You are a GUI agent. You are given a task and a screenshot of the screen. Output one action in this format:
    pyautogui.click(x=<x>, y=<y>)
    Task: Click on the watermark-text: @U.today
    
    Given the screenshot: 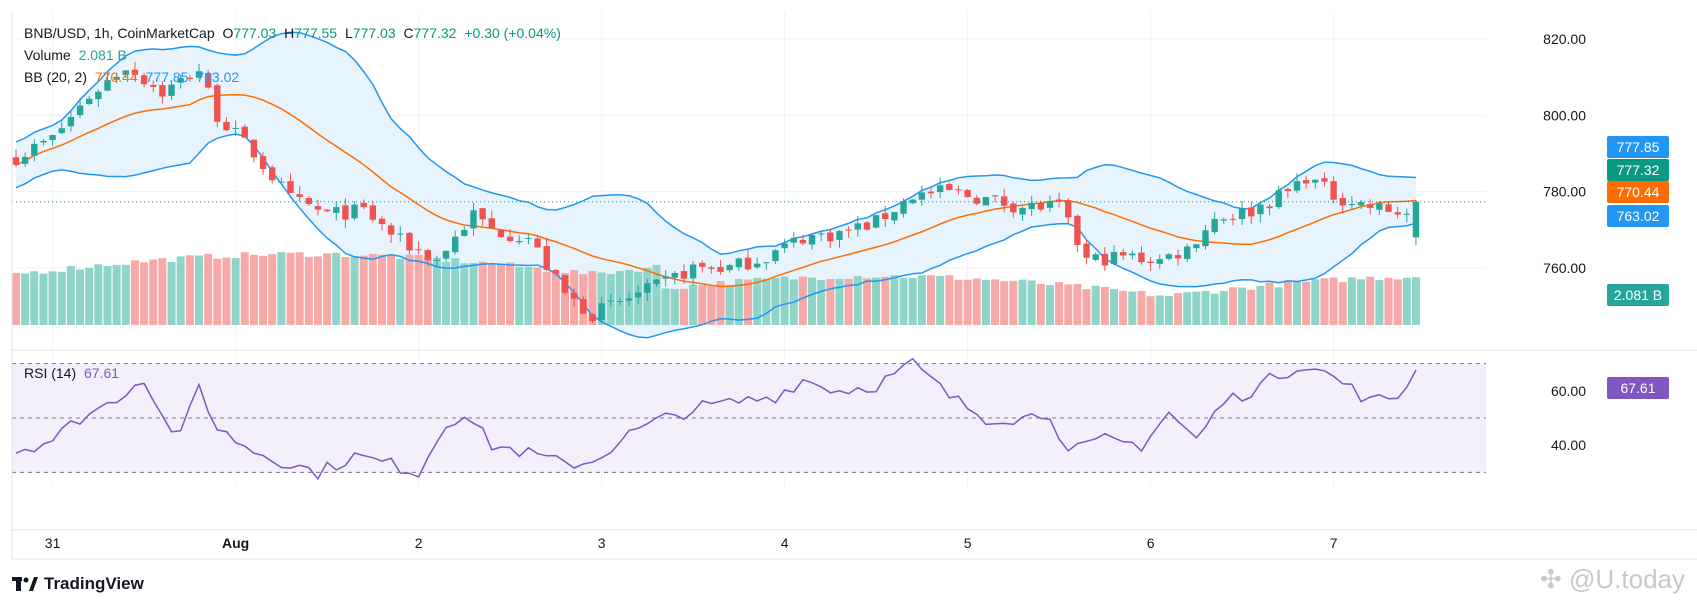 What is the action you would take?
    pyautogui.click(x=1627, y=579)
    